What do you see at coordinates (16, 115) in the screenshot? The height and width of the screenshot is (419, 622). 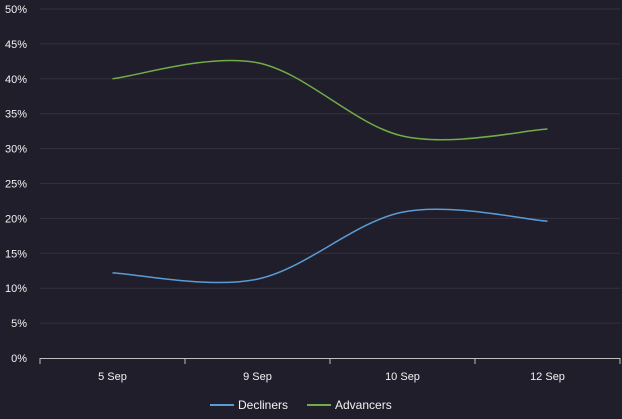 I see `y-tick-label: 35%` at bounding box center [16, 115].